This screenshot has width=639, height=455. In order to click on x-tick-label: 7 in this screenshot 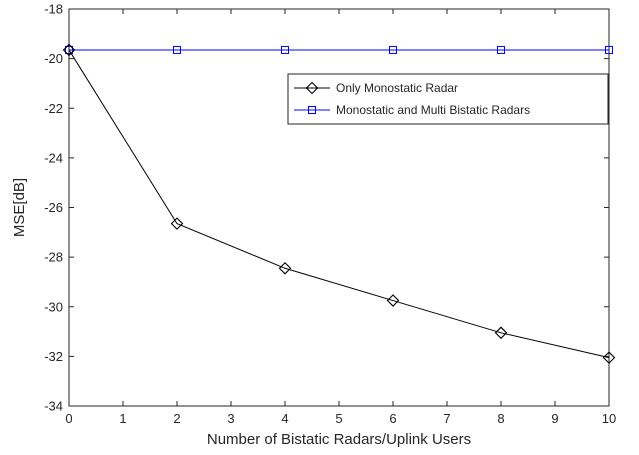, I will do `click(446, 418)`.